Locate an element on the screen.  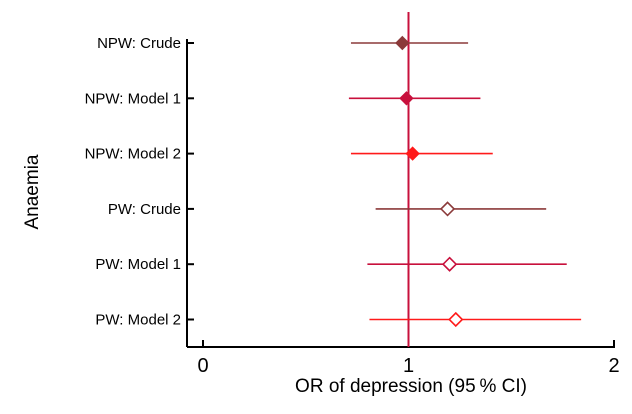
row-label: NPW: Model 2 is located at coordinates (133, 154).